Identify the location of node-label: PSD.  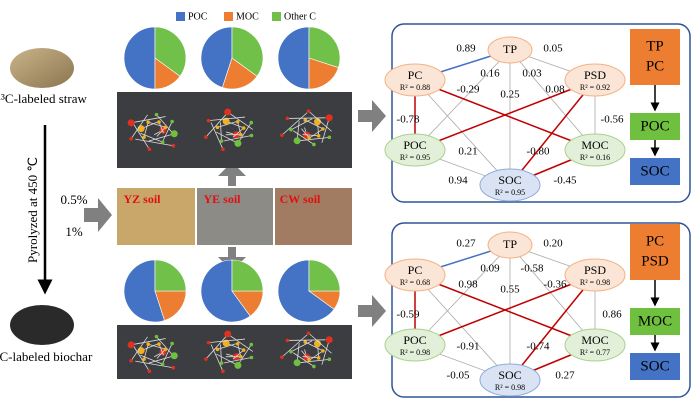
(595, 75).